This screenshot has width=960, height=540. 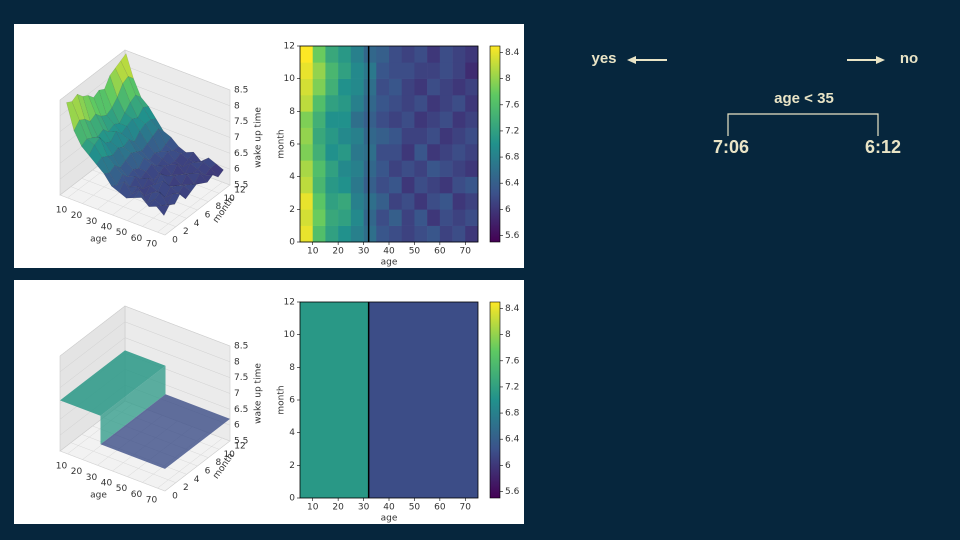 What do you see at coordinates (62, 210) in the screenshot?
I see `x-tick-label: 10` at bounding box center [62, 210].